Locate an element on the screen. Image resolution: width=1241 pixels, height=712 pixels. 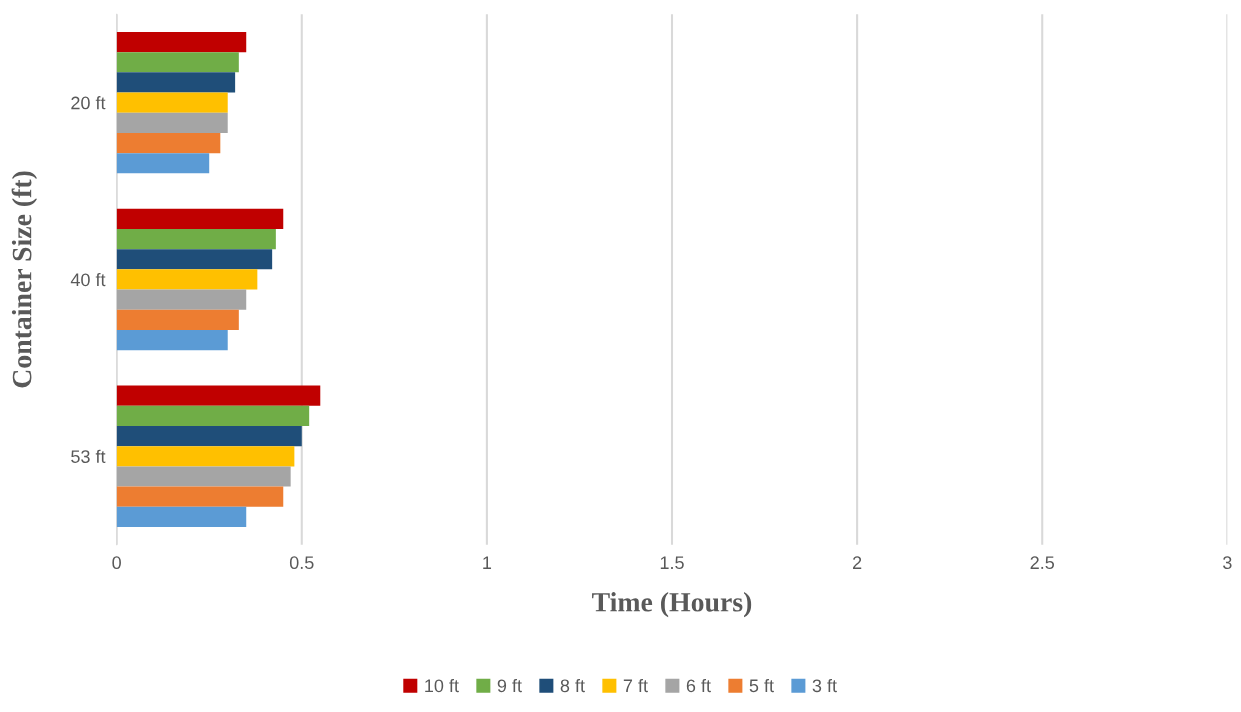
x-tick-label: 0 is located at coordinates (116, 563).